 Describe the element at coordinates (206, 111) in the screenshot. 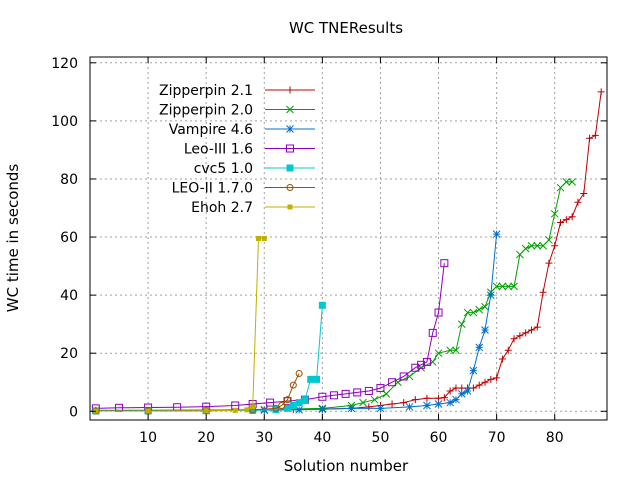

I see `legend-label: Zipperpin 2.0` at that location.